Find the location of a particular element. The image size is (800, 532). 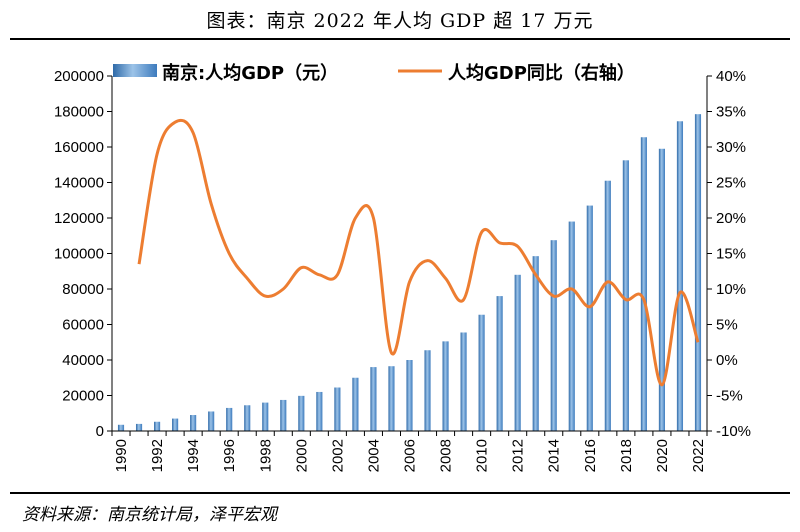

bar-1995 is located at coordinates (211, 421).